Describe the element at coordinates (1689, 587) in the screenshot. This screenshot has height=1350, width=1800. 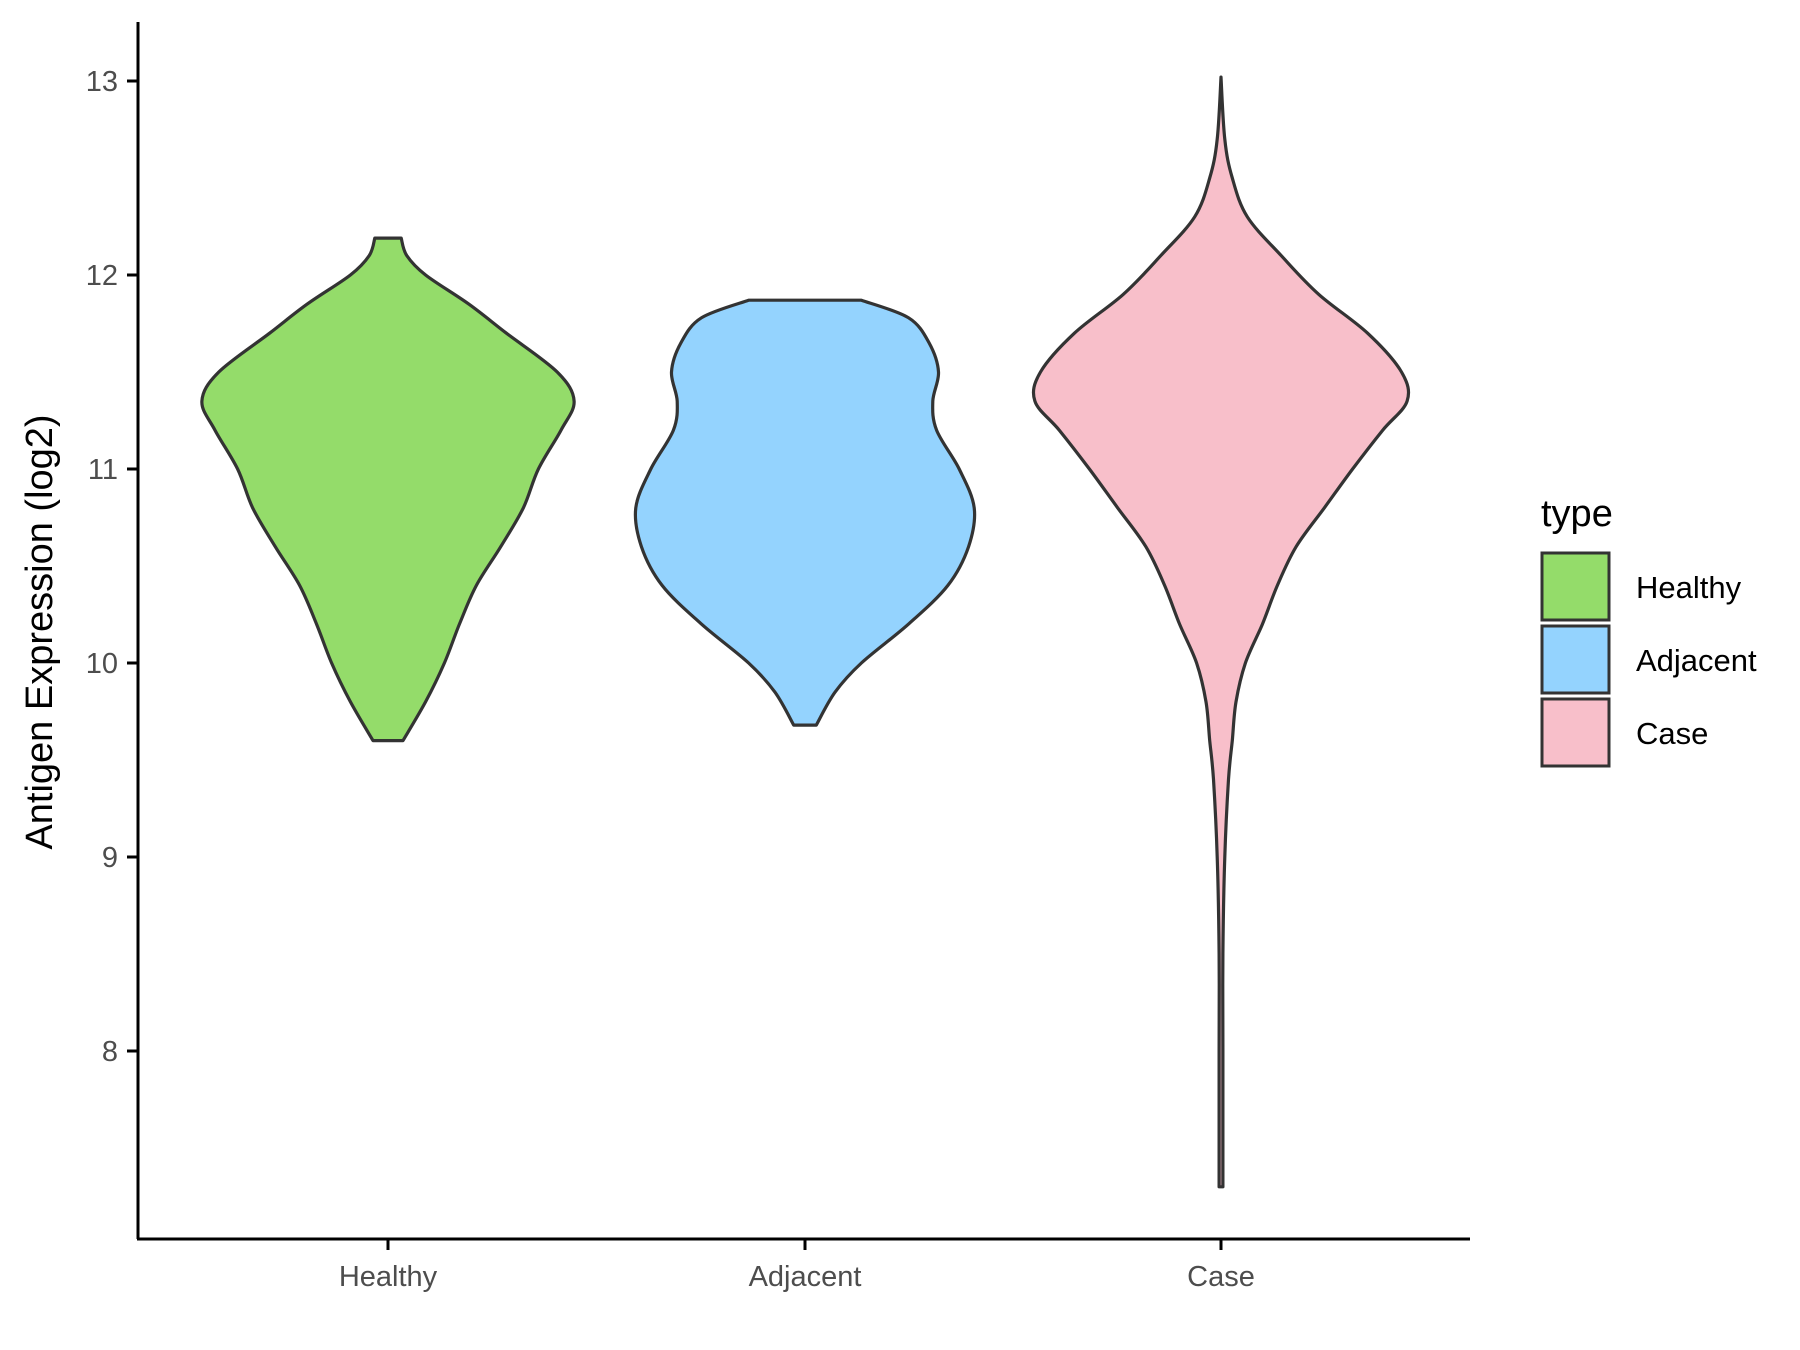
I see `legend-label: Healthy` at that location.